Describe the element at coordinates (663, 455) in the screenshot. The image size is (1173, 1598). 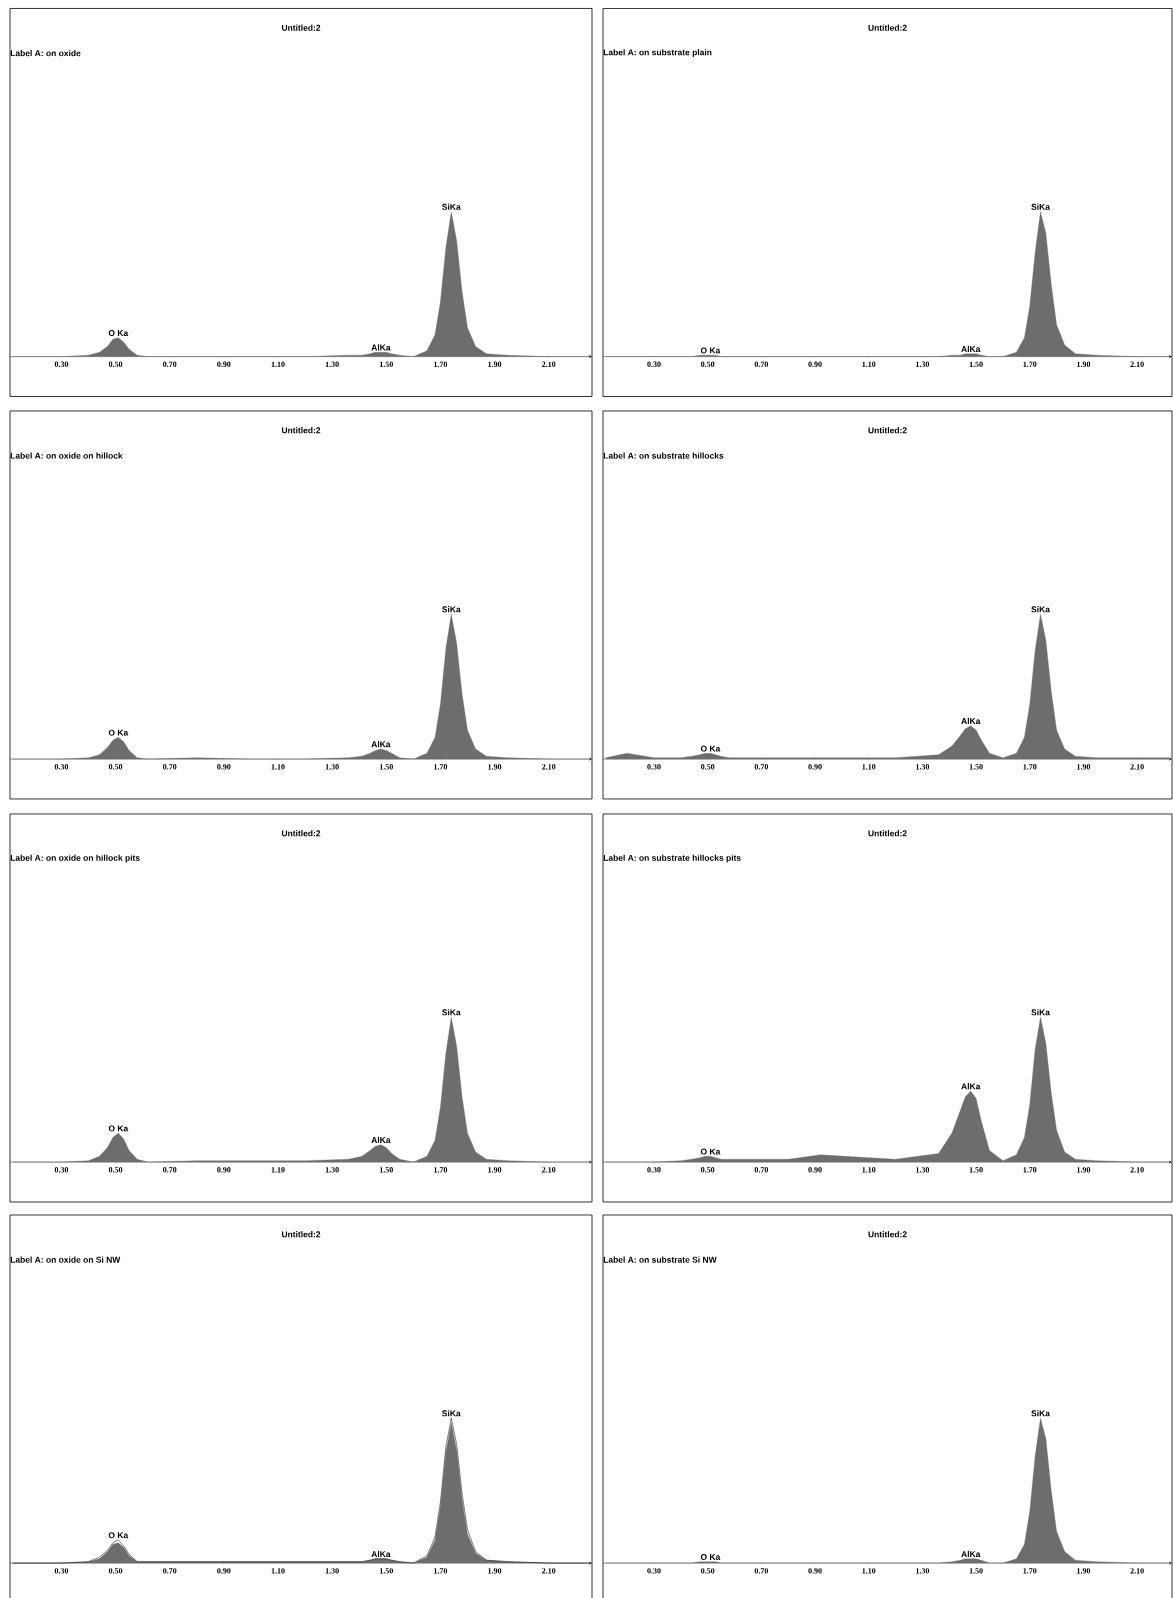
I see `chart-subtitle: Label A: on substrate hillocks` at that location.